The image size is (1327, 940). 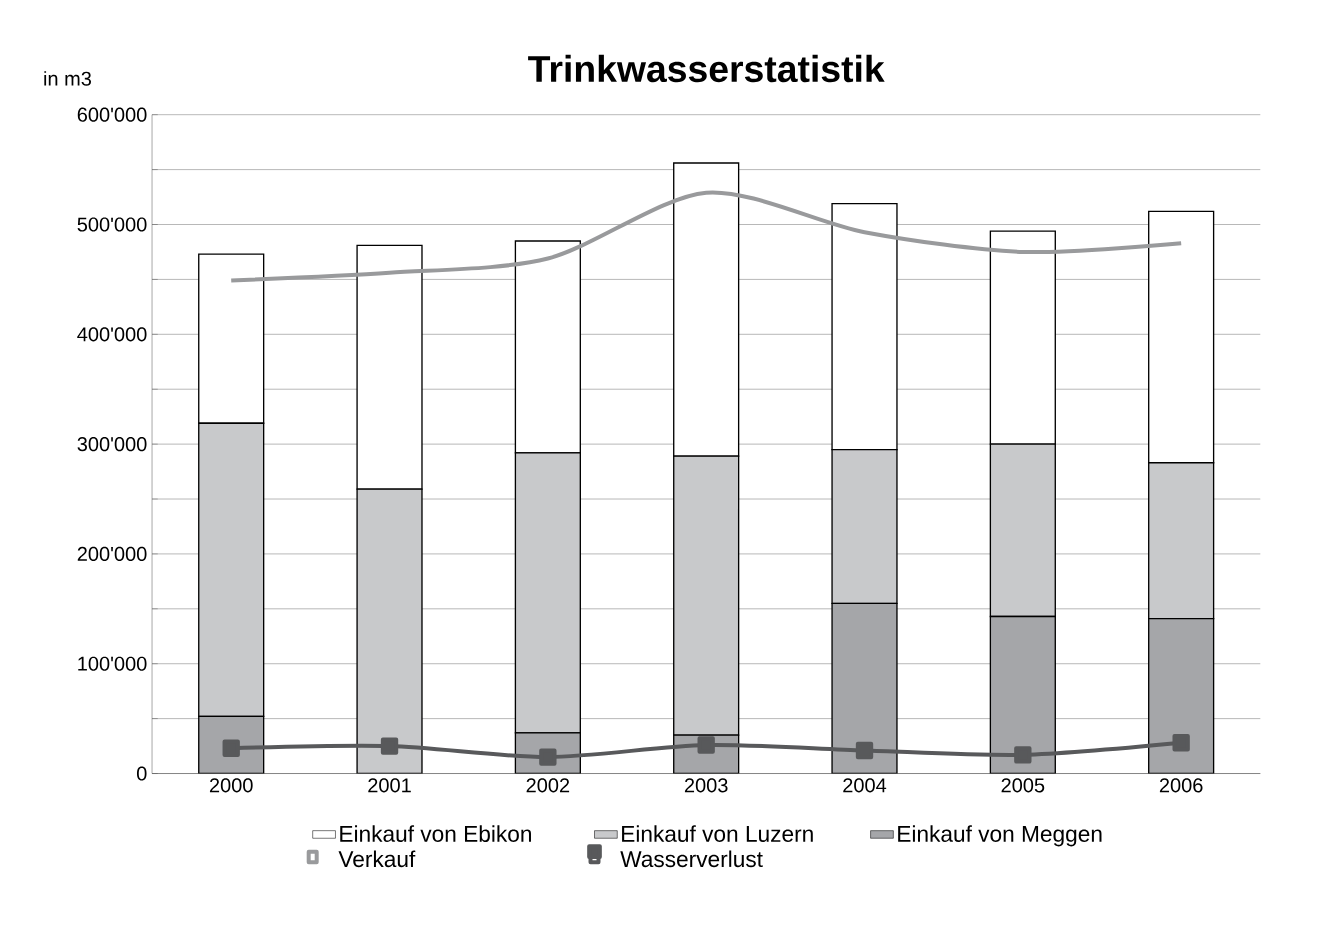 What do you see at coordinates (112, 334) in the screenshot?
I see `y-tick-label: 400'000` at bounding box center [112, 334].